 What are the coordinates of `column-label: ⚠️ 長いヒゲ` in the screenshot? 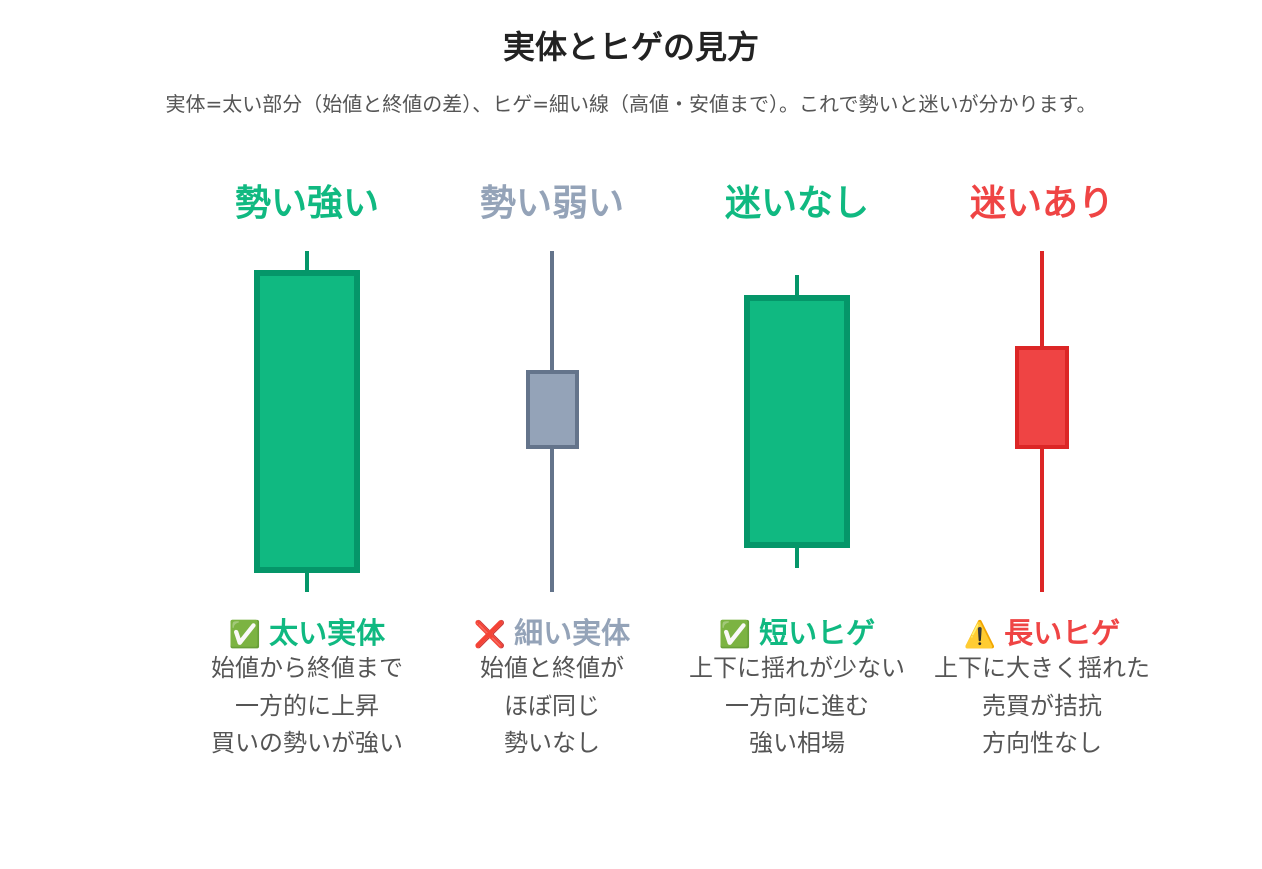 It's located at (1042, 631).